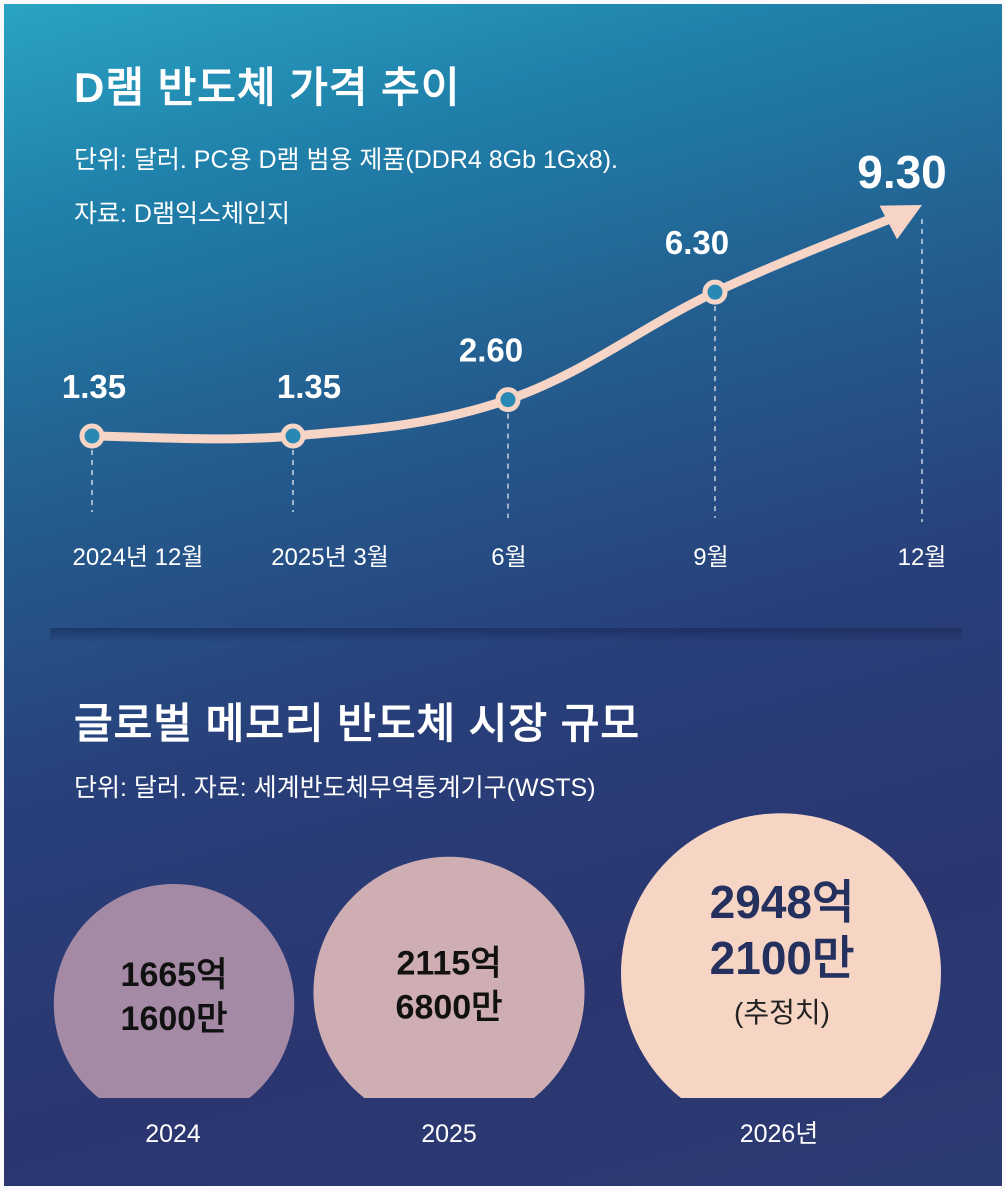 The width and height of the screenshot is (1005, 1191). Describe the element at coordinates (779, 1134) in the screenshot. I see `bubble-category-label: 2026년` at that location.